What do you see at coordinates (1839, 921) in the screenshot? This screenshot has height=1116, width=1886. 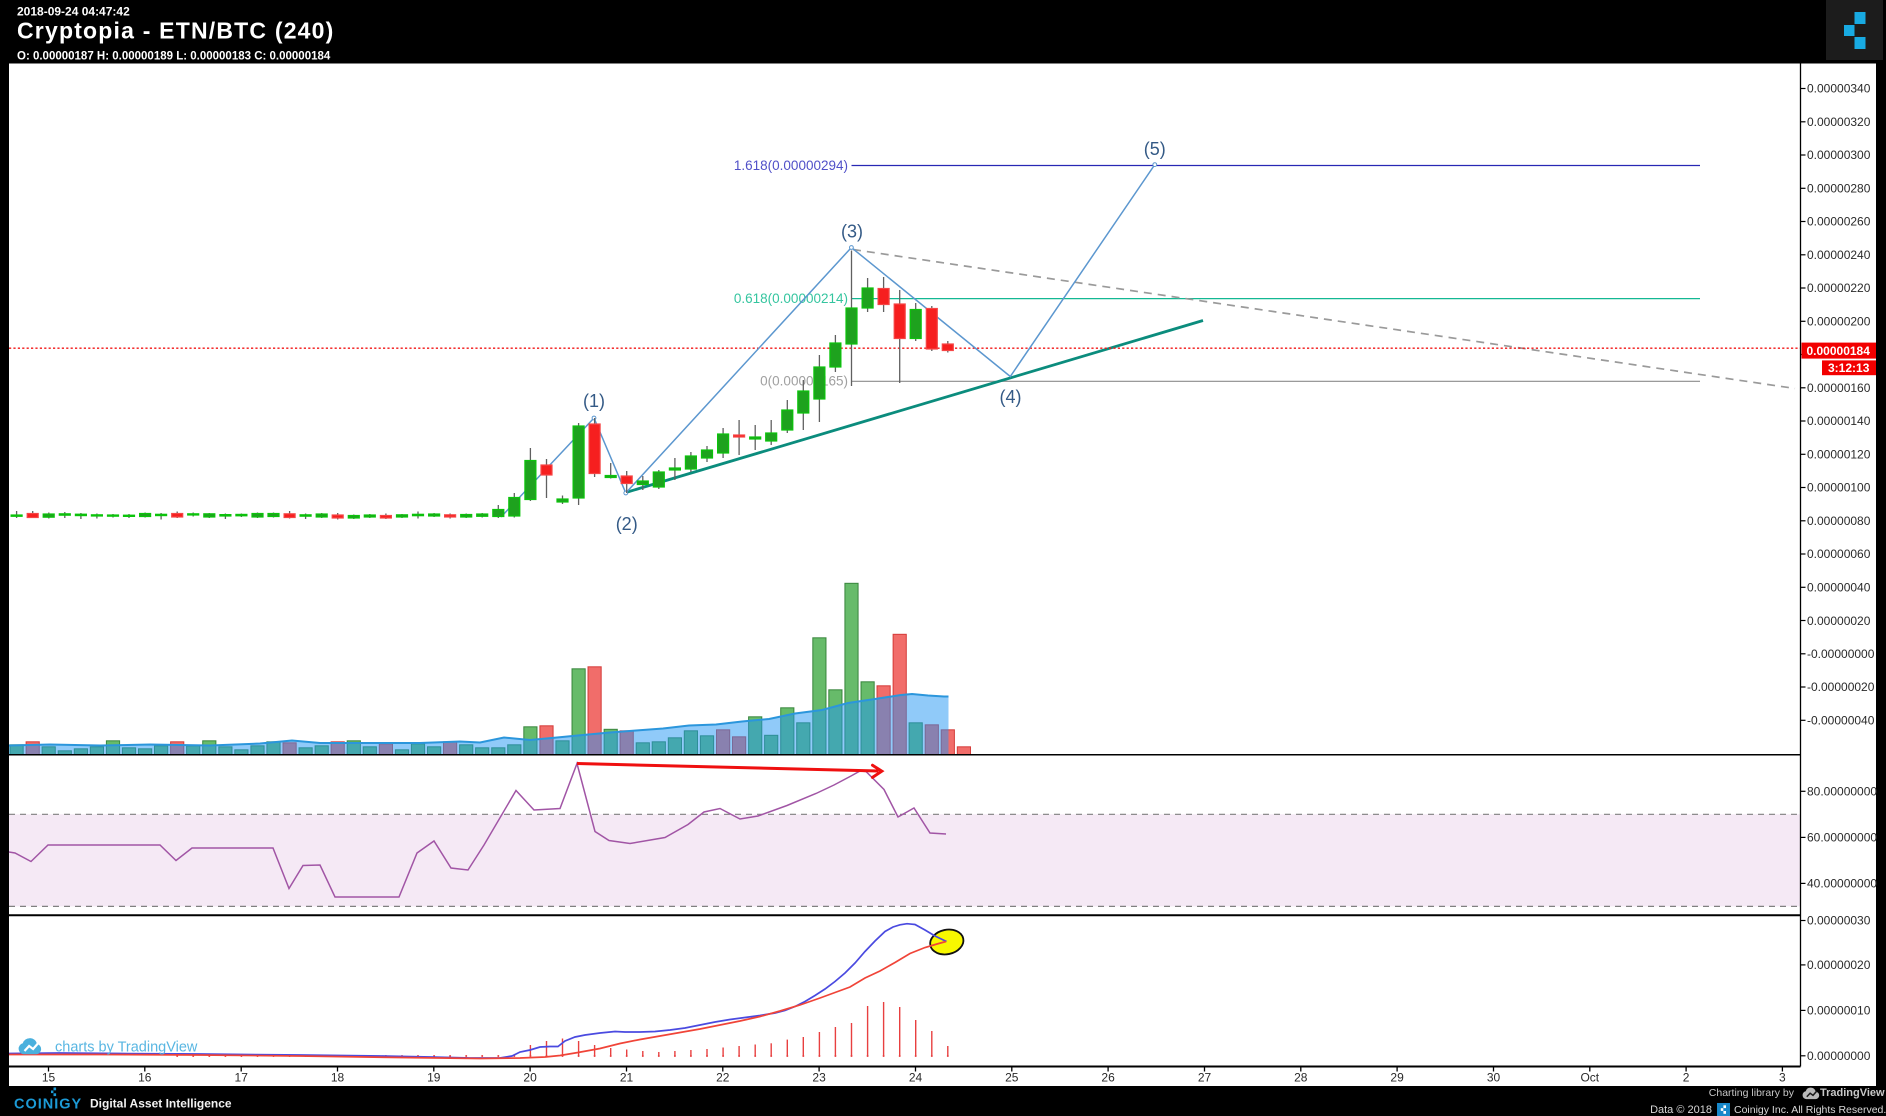 I see `svg-text: 0.00000030` at bounding box center [1839, 921].